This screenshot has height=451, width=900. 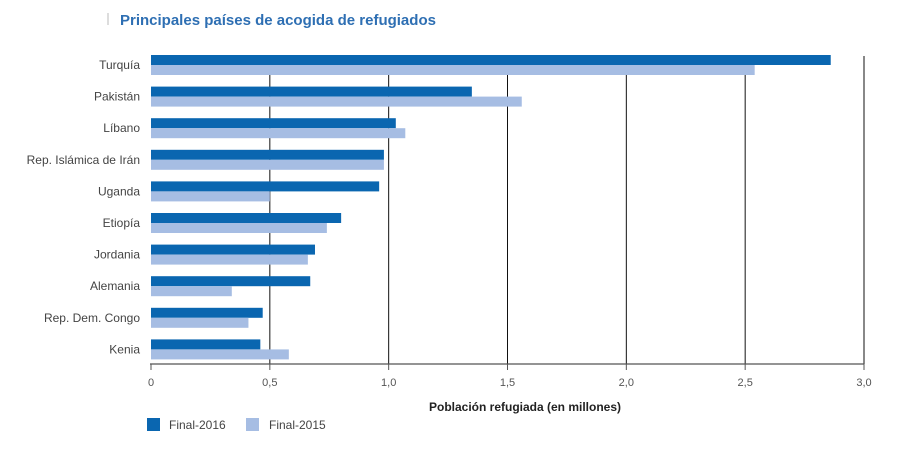 What do you see at coordinates (236, 425) in the screenshot?
I see `legend: Final-2016 Final-2015` at bounding box center [236, 425].